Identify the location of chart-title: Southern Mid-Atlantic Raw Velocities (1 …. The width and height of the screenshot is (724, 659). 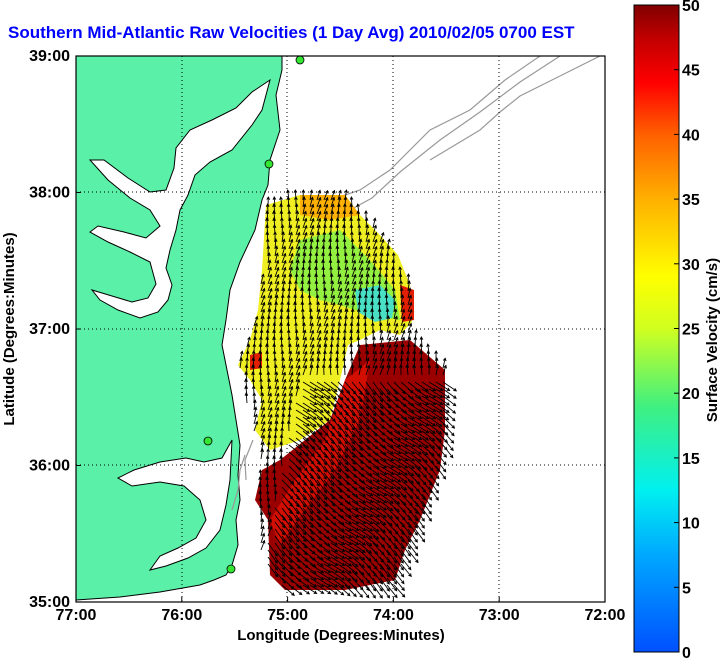
(291, 32).